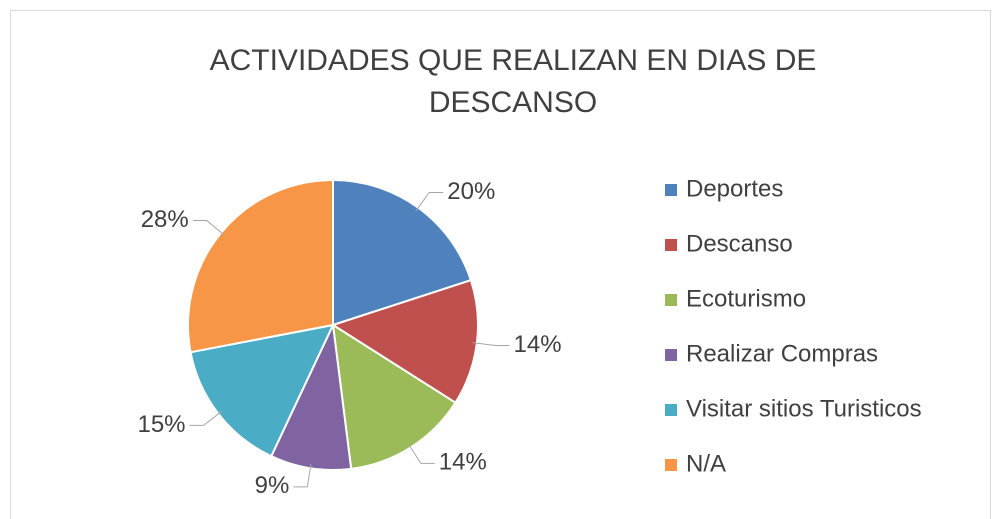 Image resolution: width=999 pixels, height=519 pixels. Describe the element at coordinates (513, 60) in the screenshot. I see `chart-title: ACTIVIDADES QUE REALIZAN EN DIAS DE` at that location.